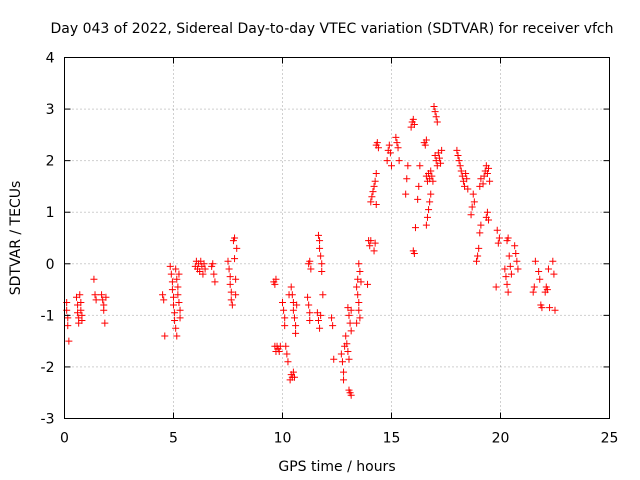 This screenshot has width=640, height=480. Describe the element at coordinates (50, 59) in the screenshot. I see `y-tick-label: 4` at that location.